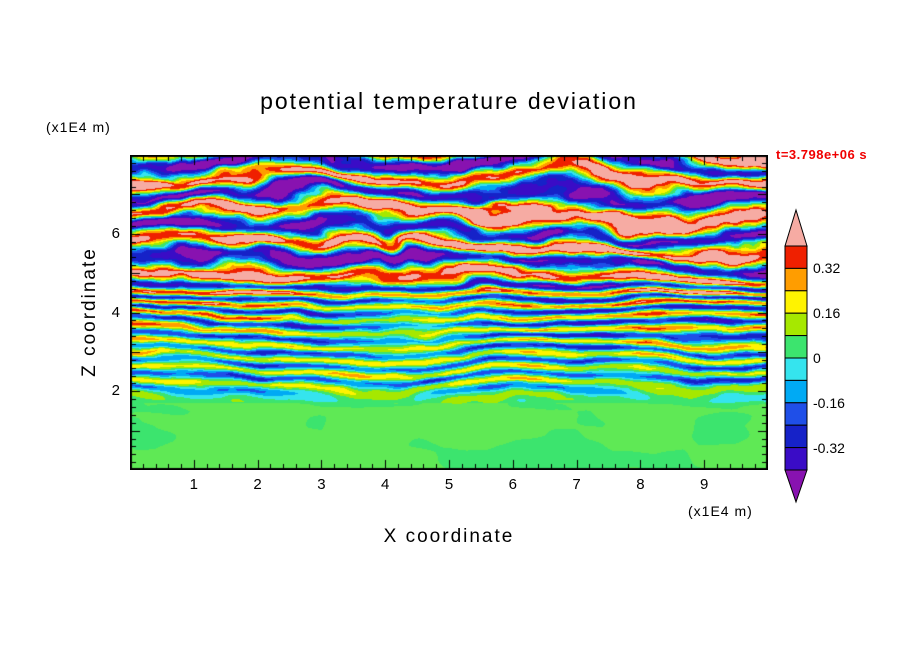 The width and height of the screenshot is (904, 654). What do you see at coordinates (829, 402) in the screenshot?
I see `colorbar-tick-label: -0.16` at bounding box center [829, 402].